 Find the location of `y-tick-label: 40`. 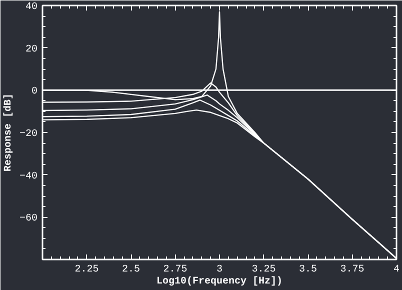

y-tick-label: 40 is located at coordinates (32, 7).